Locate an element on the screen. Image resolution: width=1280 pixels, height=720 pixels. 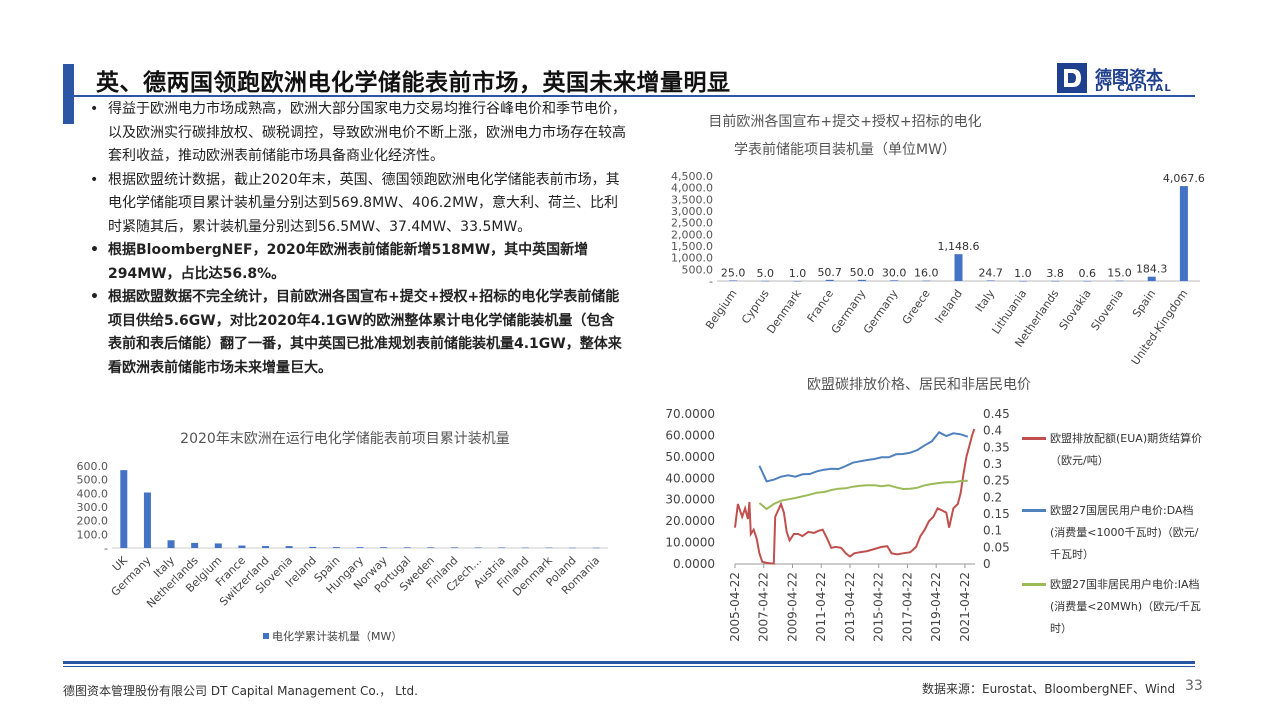
y-right-tick-label: 0 is located at coordinates (987, 564).